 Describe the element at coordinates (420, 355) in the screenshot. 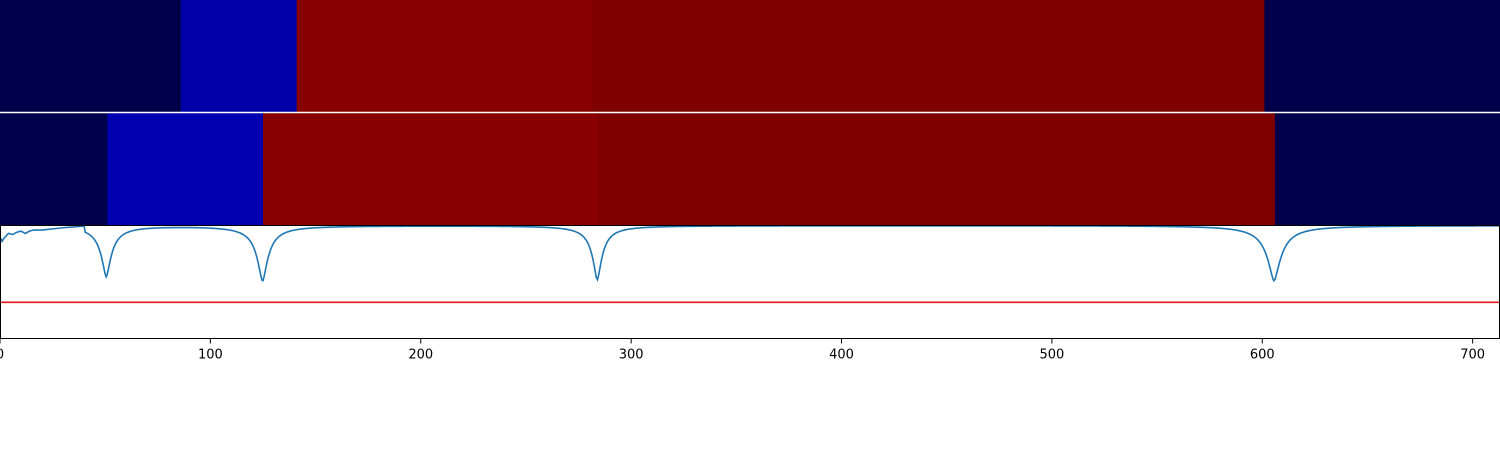

I see `x-tick-label: 200` at that location.